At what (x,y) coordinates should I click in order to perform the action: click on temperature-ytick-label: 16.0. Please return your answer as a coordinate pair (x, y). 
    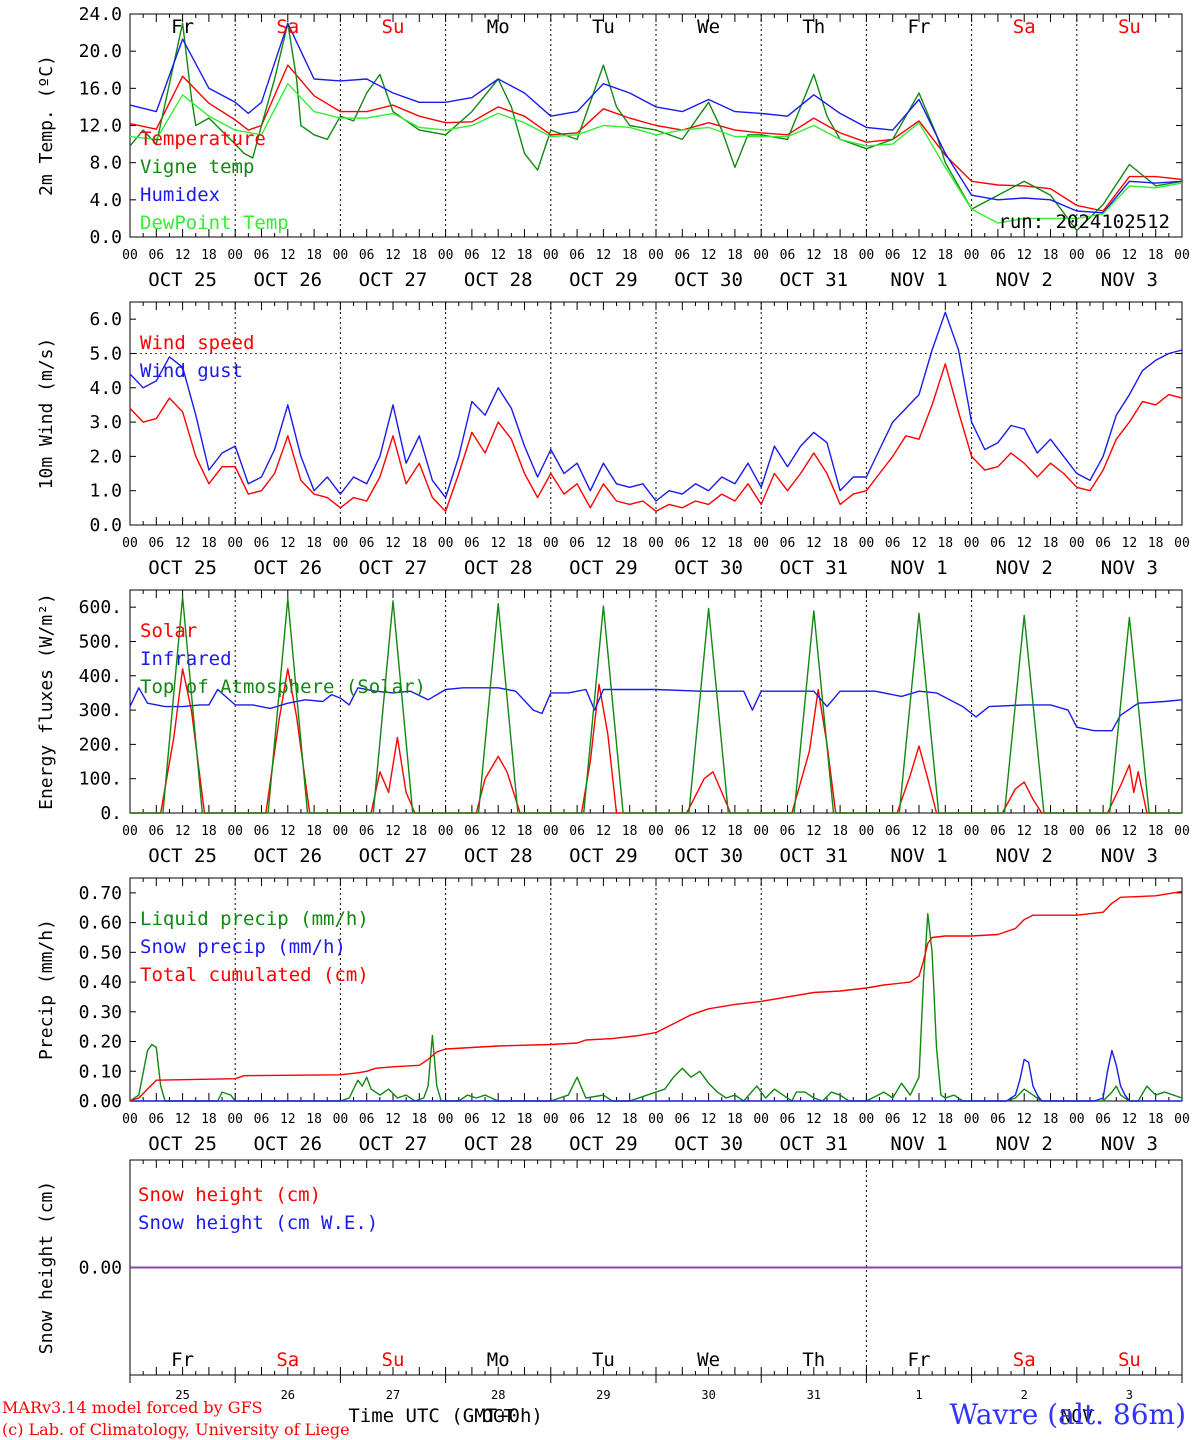
    Looking at the image, I should click on (100, 88).